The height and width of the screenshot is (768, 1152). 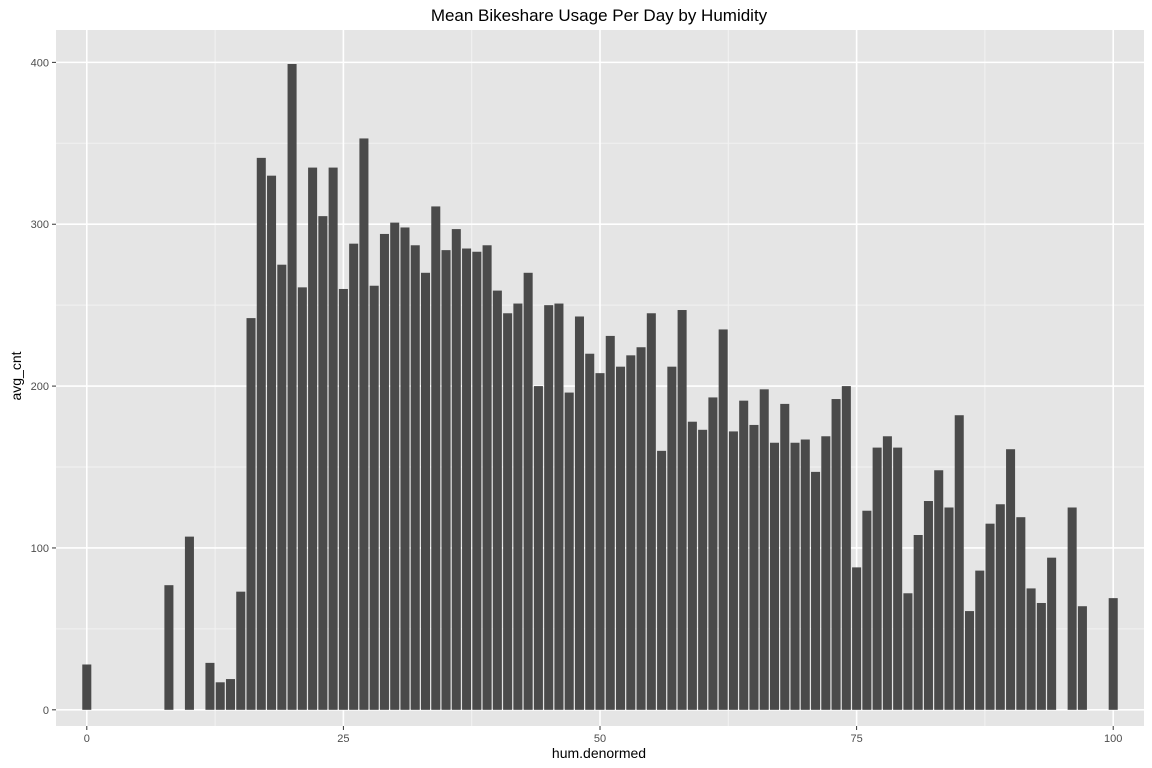 What do you see at coordinates (856, 739) in the screenshot?
I see `x-tick-label: 75` at bounding box center [856, 739].